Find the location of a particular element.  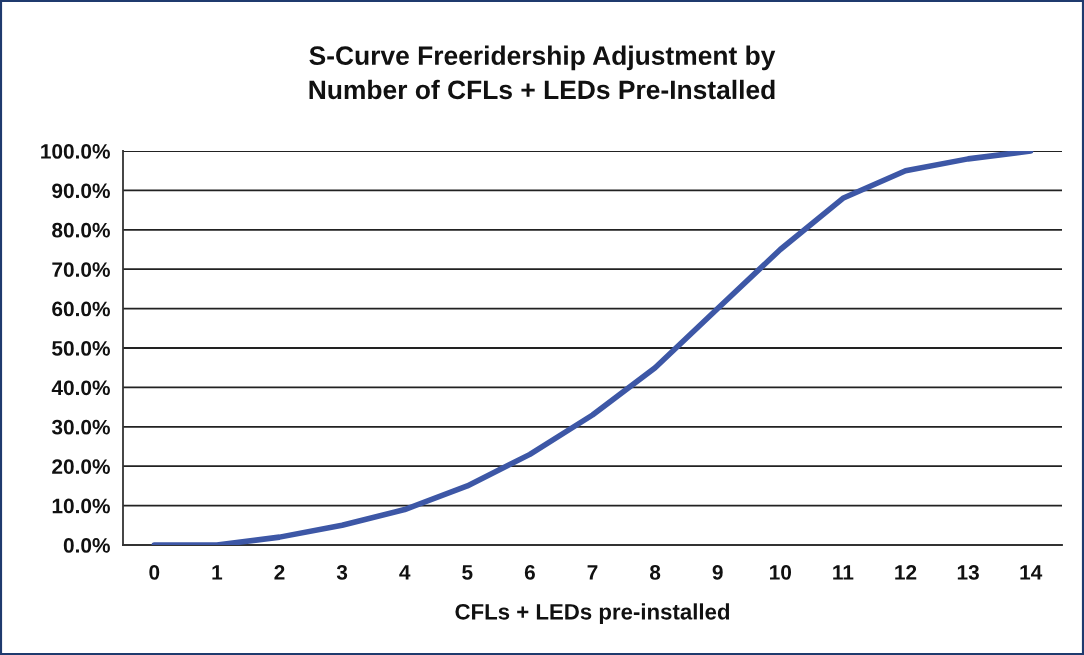

x-tick-label: 5 is located at coordinates (467, 572).